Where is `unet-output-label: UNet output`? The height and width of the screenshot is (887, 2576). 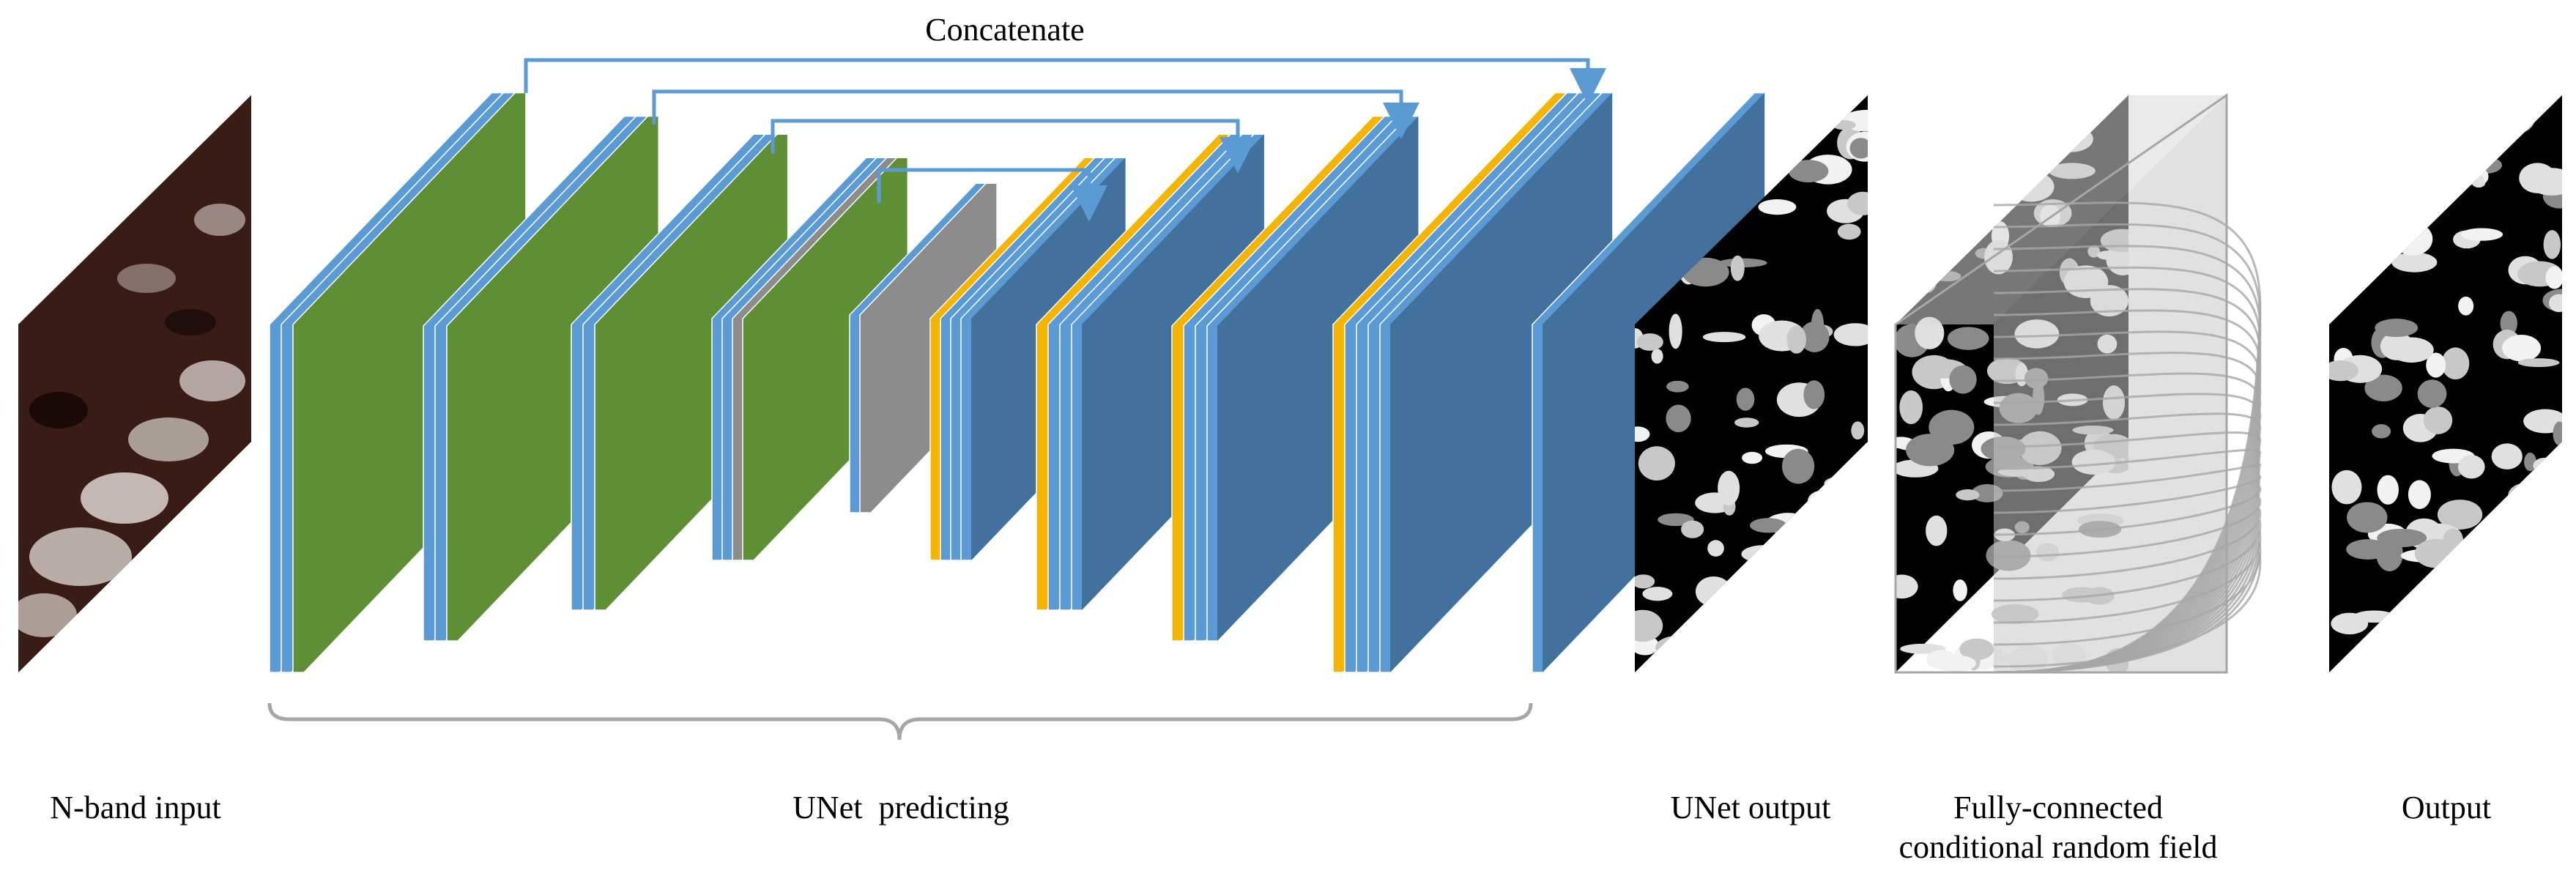 unet-output-label: UNet output is located at coordinates (1750, 807).